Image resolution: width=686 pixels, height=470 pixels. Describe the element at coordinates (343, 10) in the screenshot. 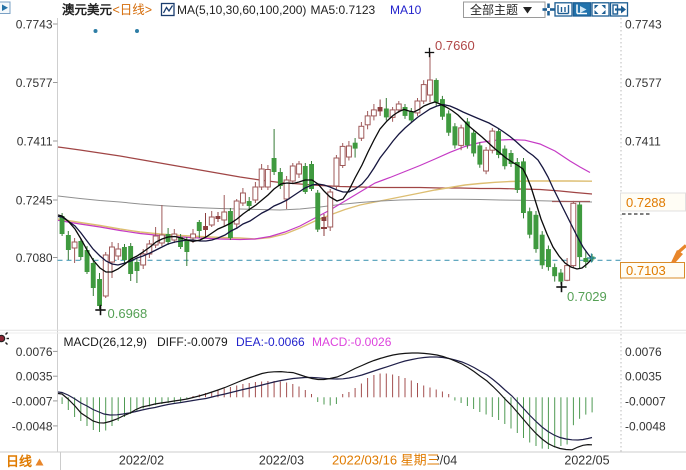

I see `svg-text: MA5:0.7123` at that location.